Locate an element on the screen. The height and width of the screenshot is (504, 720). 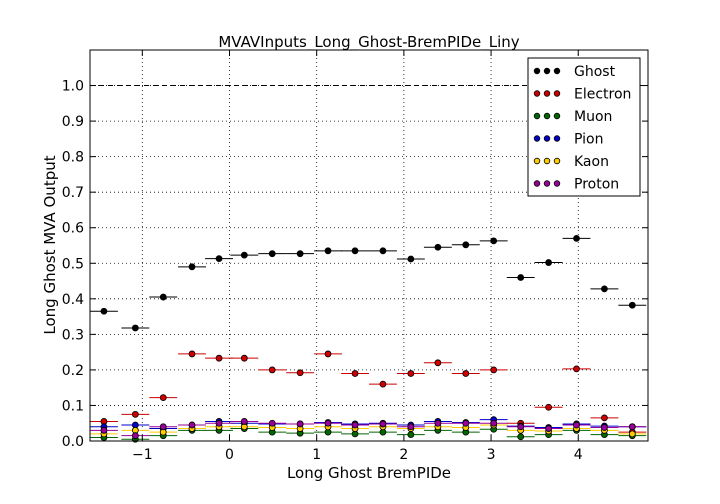
y-tick-label: 0.4 is located at coordinates (73, 300).